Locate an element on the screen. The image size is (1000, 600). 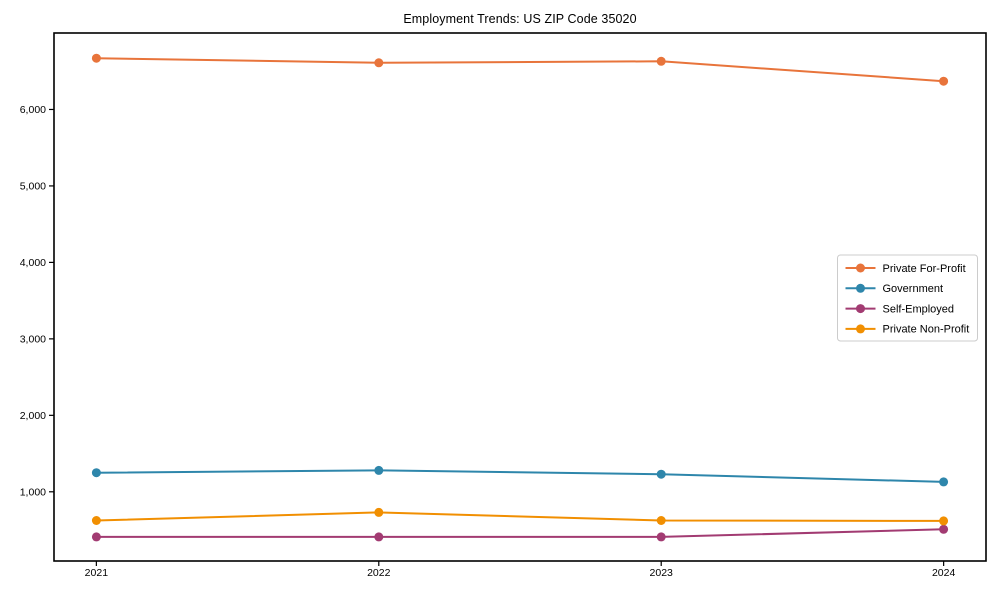
chart-title: Employment Trends: US ZIP Code 35020 is located at coordinates (520, 19).